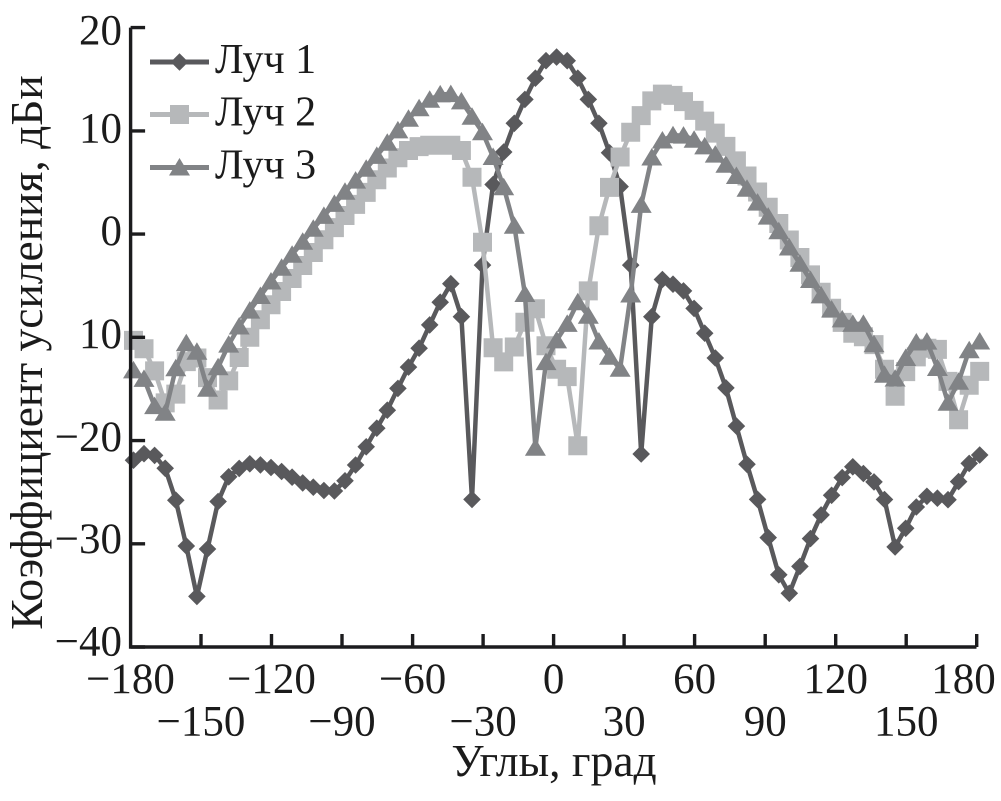  I want to click on svg-text: −60, so click(412, 679).